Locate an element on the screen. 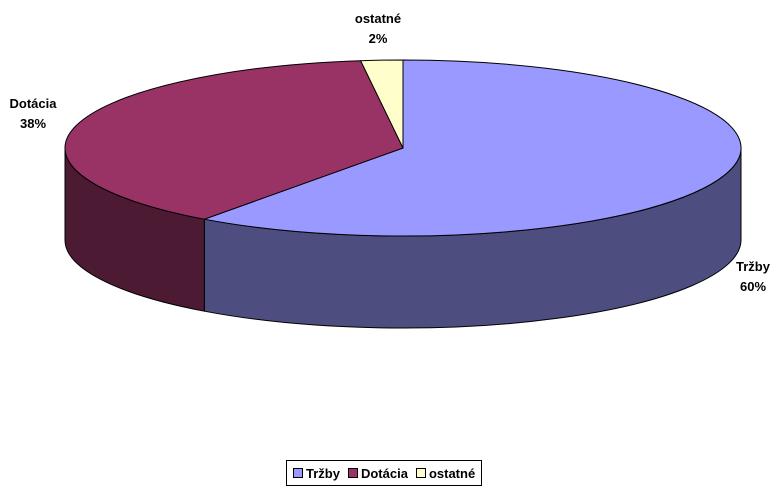 Image resolution: width=779 pixels, height=492 pixels. legend-label-ostatne: ostatné is located at coordinates (452, 473).